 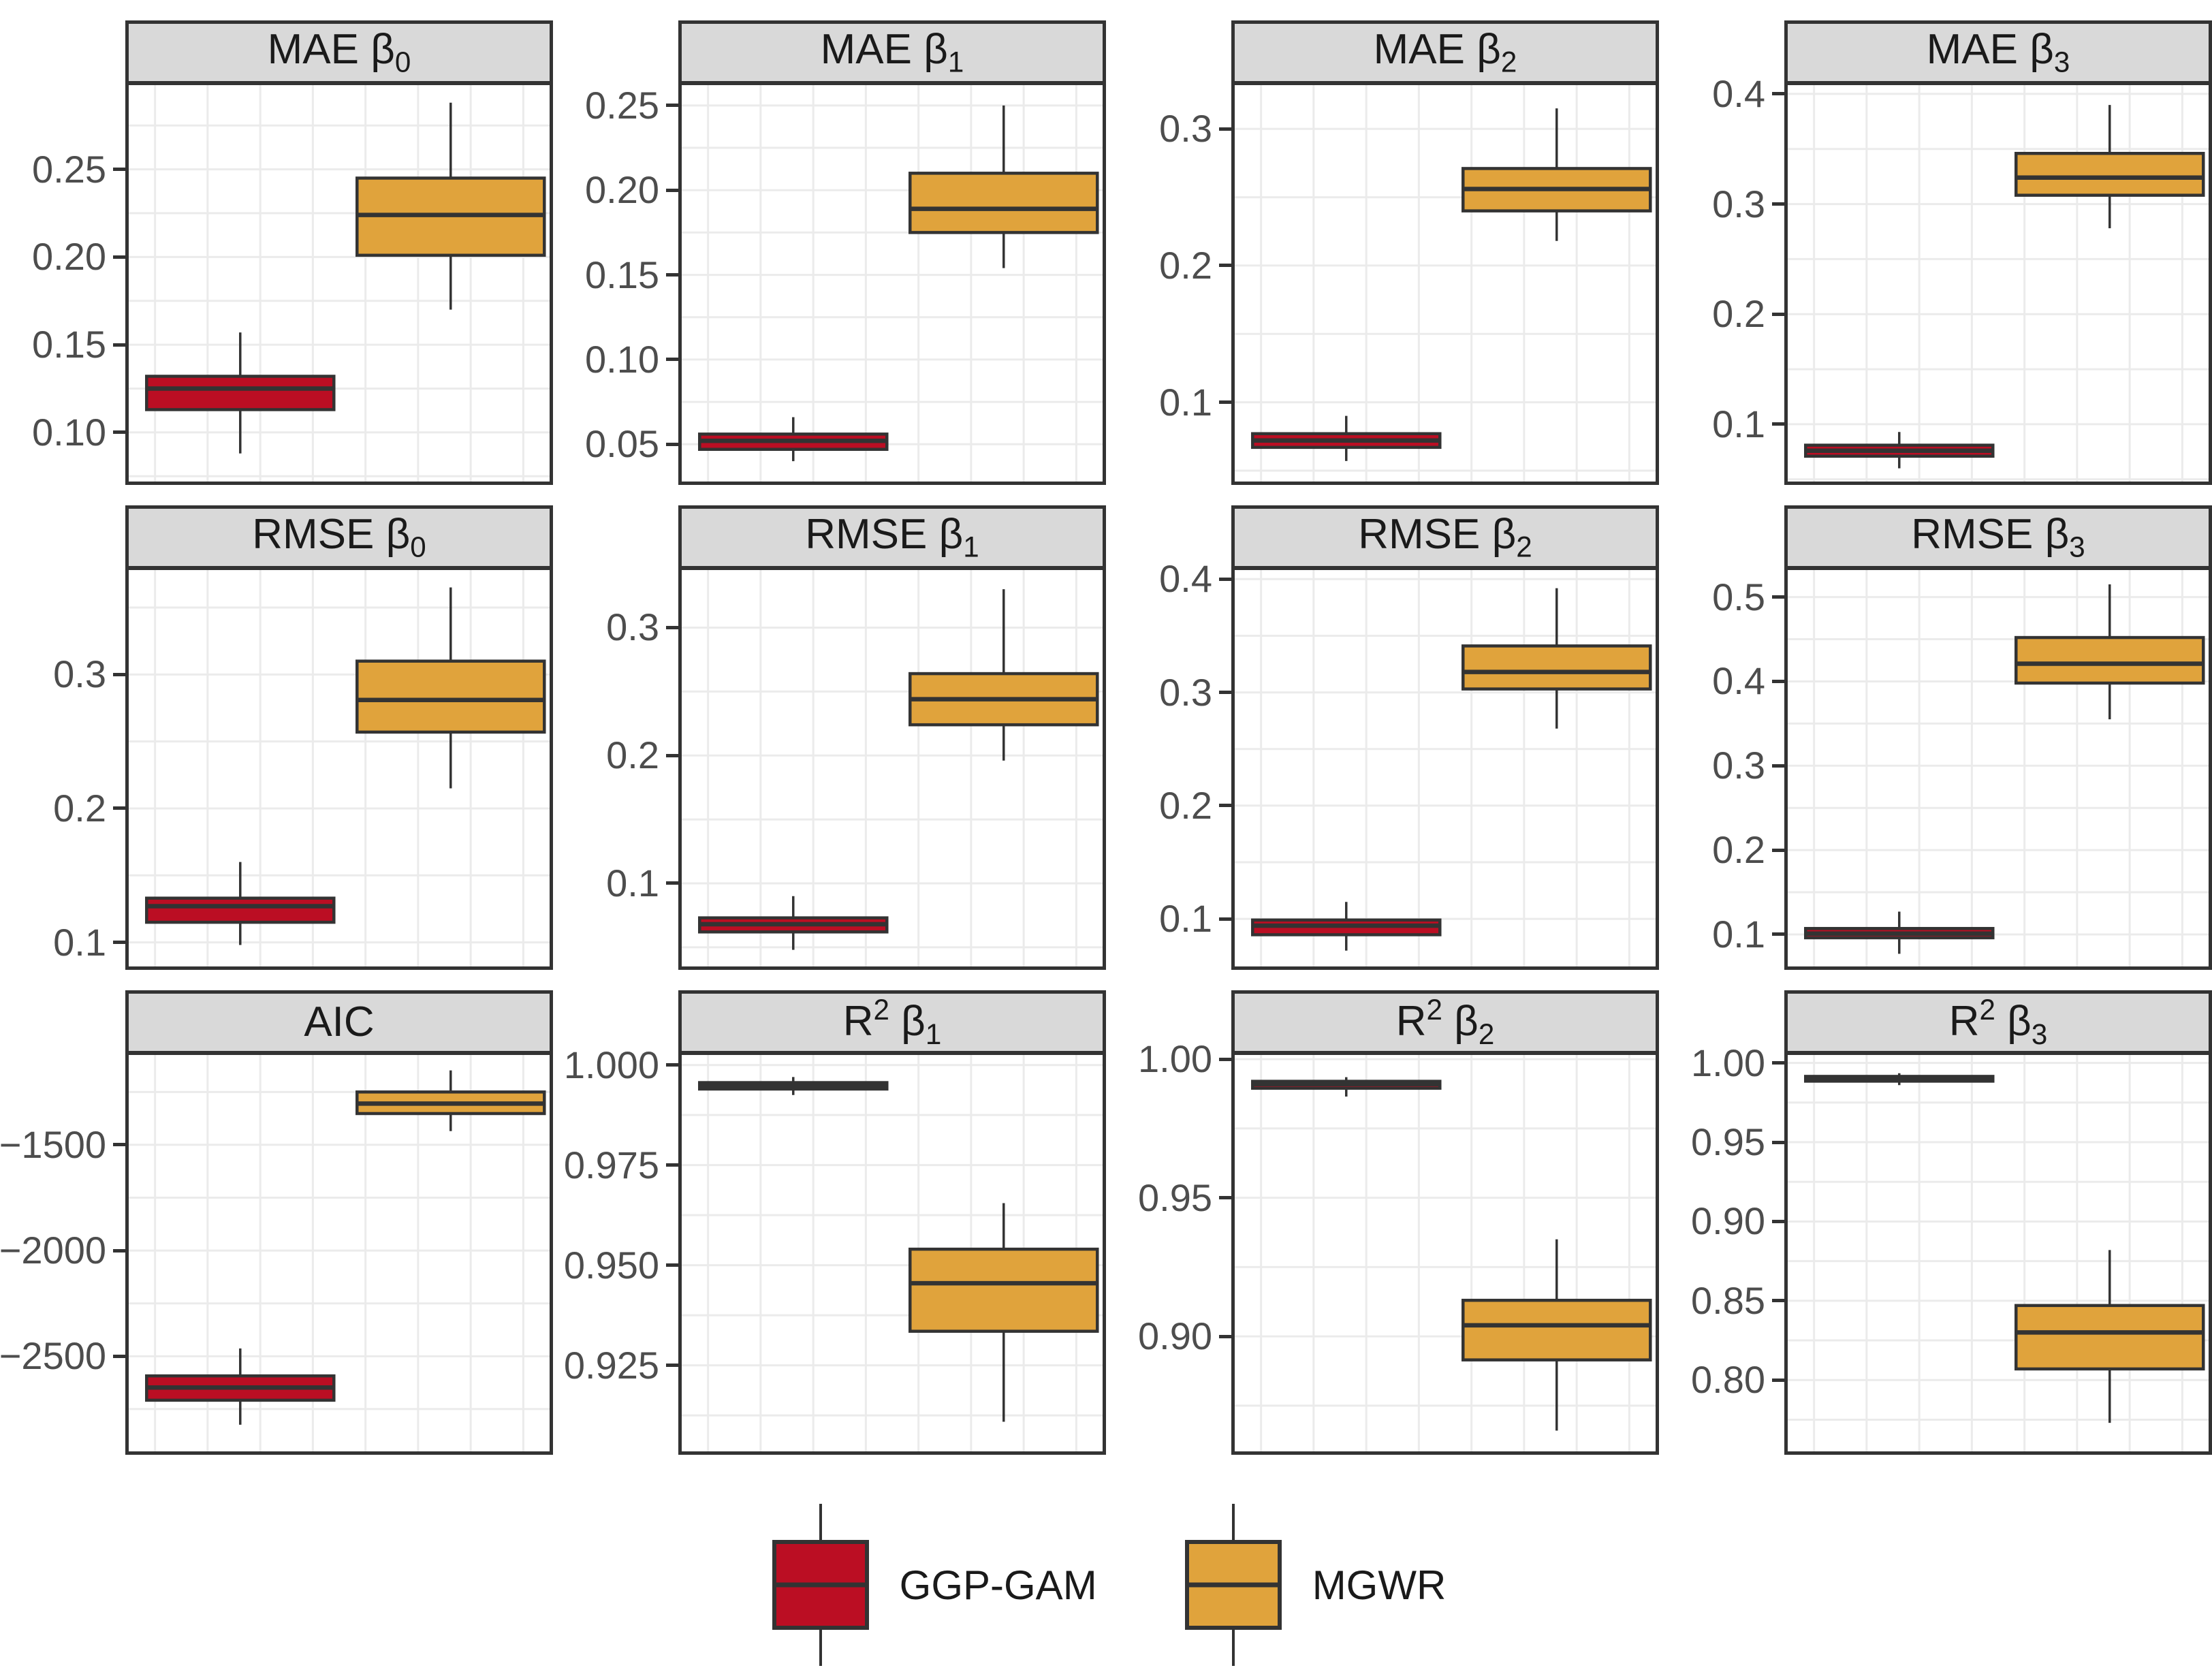 I want to click on facet-title-text: R, so click(x=1411, y=1021).